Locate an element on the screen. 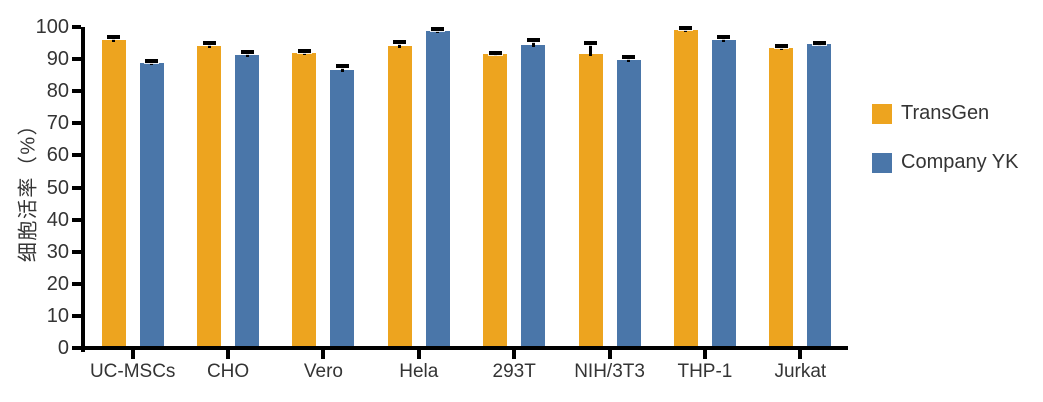 The width and height of the screenshot is (1043, 402). legend-swatch-company-yk is located at coordinates (882, 162).